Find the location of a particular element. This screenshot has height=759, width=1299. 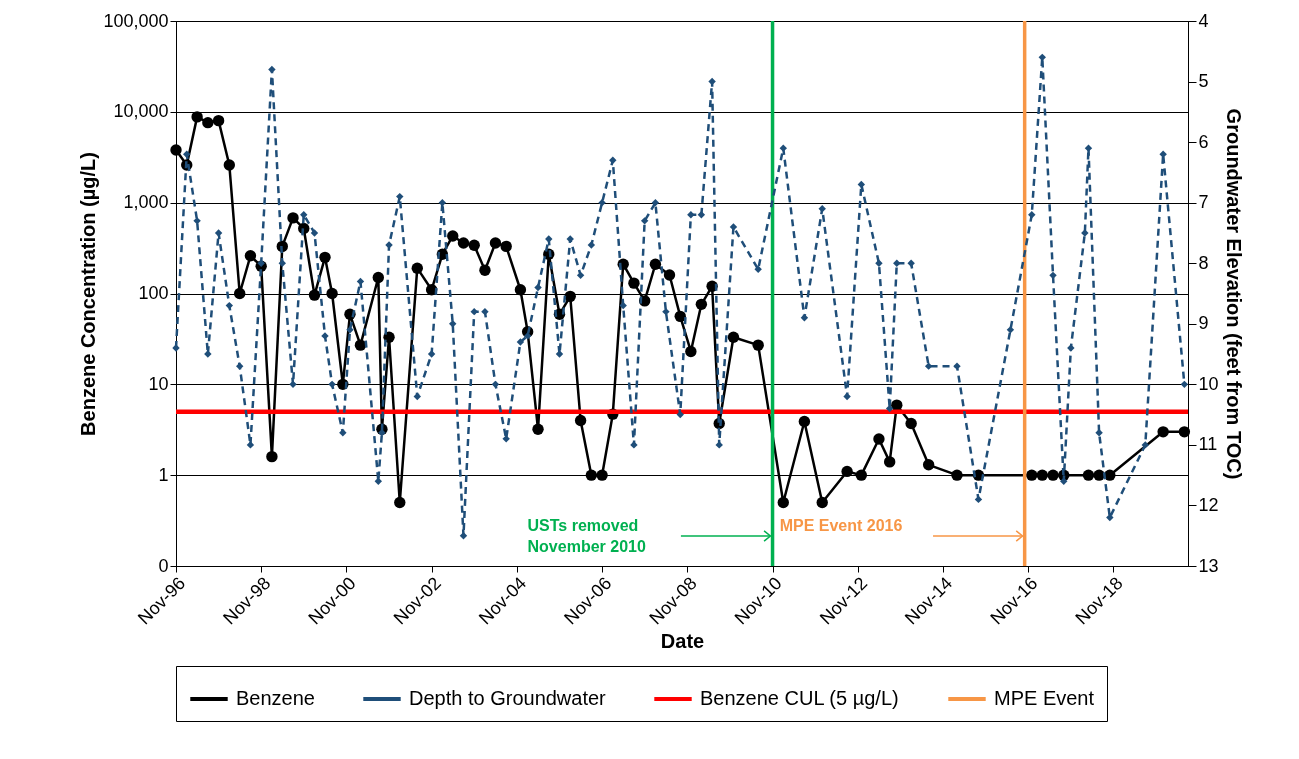

y-tick-label: 100 is located at coordinates (153, 293).